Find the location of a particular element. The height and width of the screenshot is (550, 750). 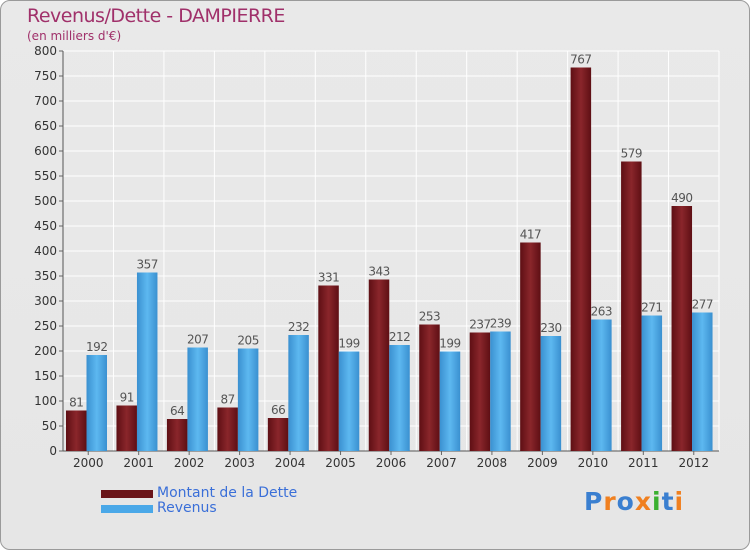

chart-title: Revenus/Dette - DAMPIERRE is located at coordinates (156, 16).